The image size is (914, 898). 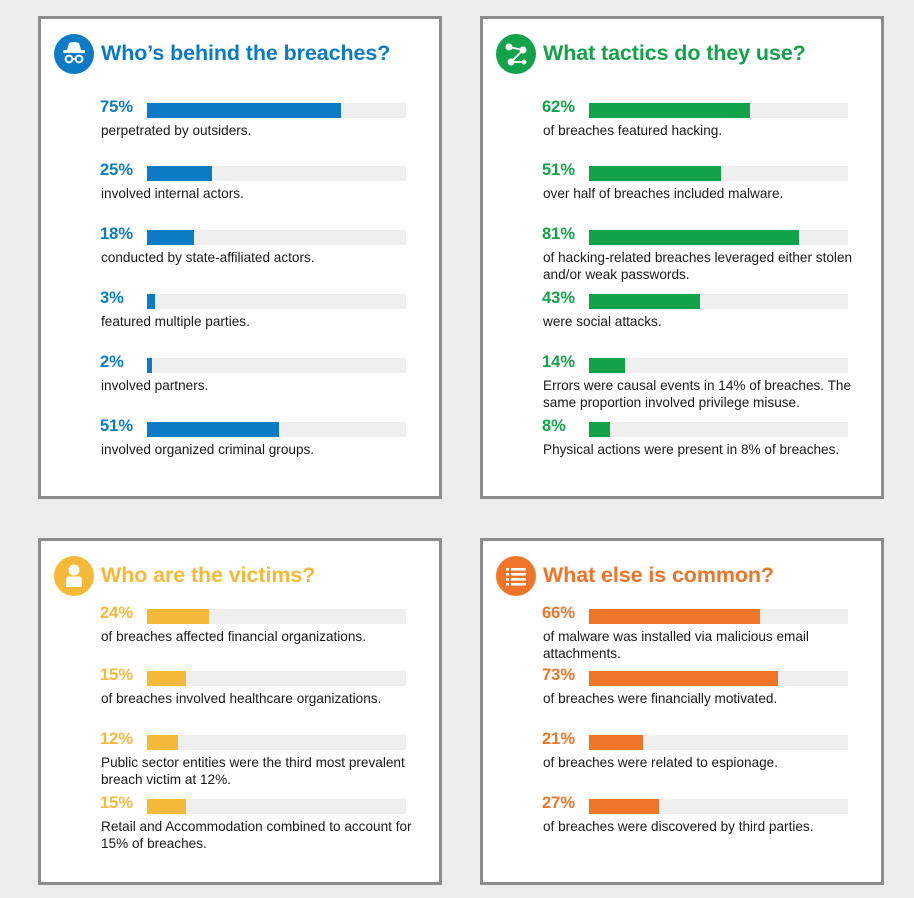 I want to click on spy-icon, so click(x=74, y=54).